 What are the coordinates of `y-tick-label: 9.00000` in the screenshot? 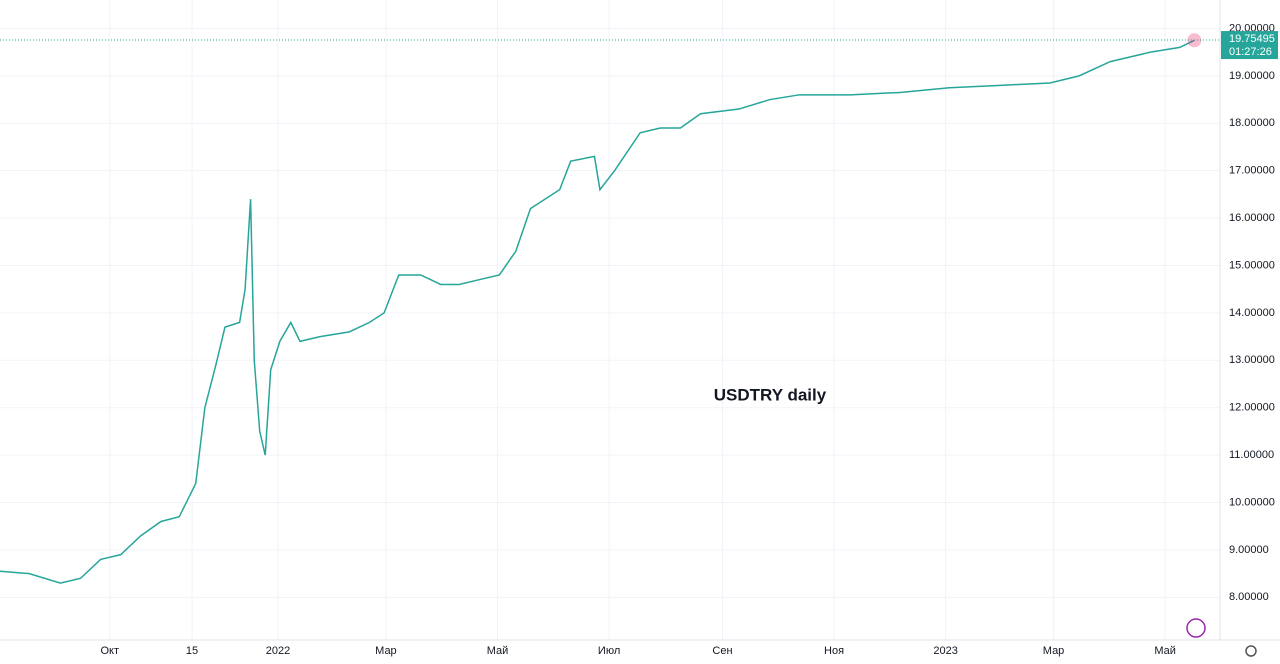 It's located at (1249, 550).